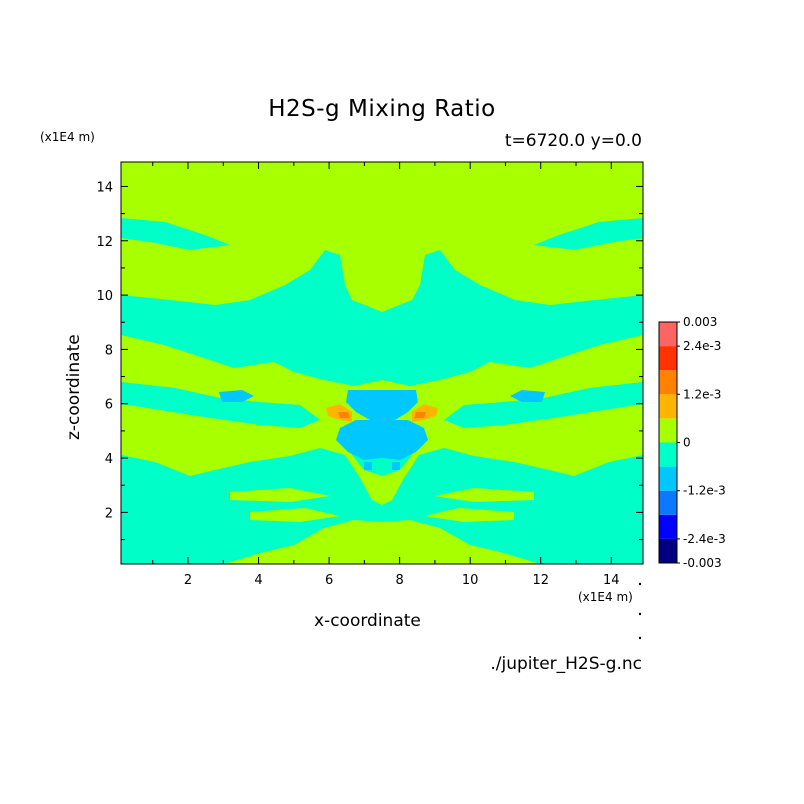 The width and height of the screenshot is (804, 804). I want to click on source-file-label: ./jupiter_H2S-g.nc, so click(566, 664).